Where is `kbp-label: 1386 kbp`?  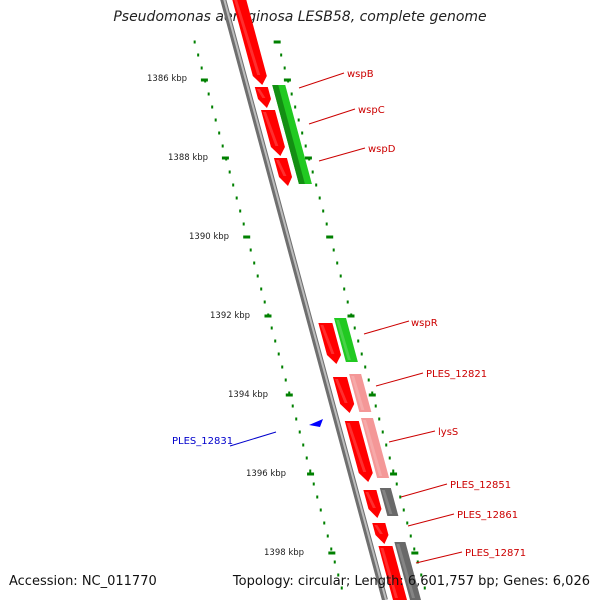
kbp-label: 1386 kbp is located at coordinates (167, 79).